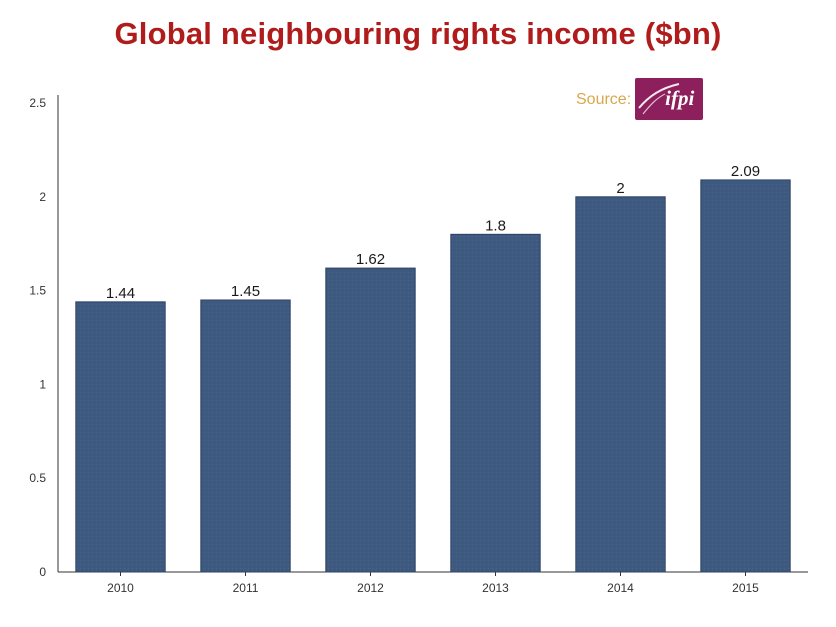  I want to click on bar-2015, so click(745, 376).